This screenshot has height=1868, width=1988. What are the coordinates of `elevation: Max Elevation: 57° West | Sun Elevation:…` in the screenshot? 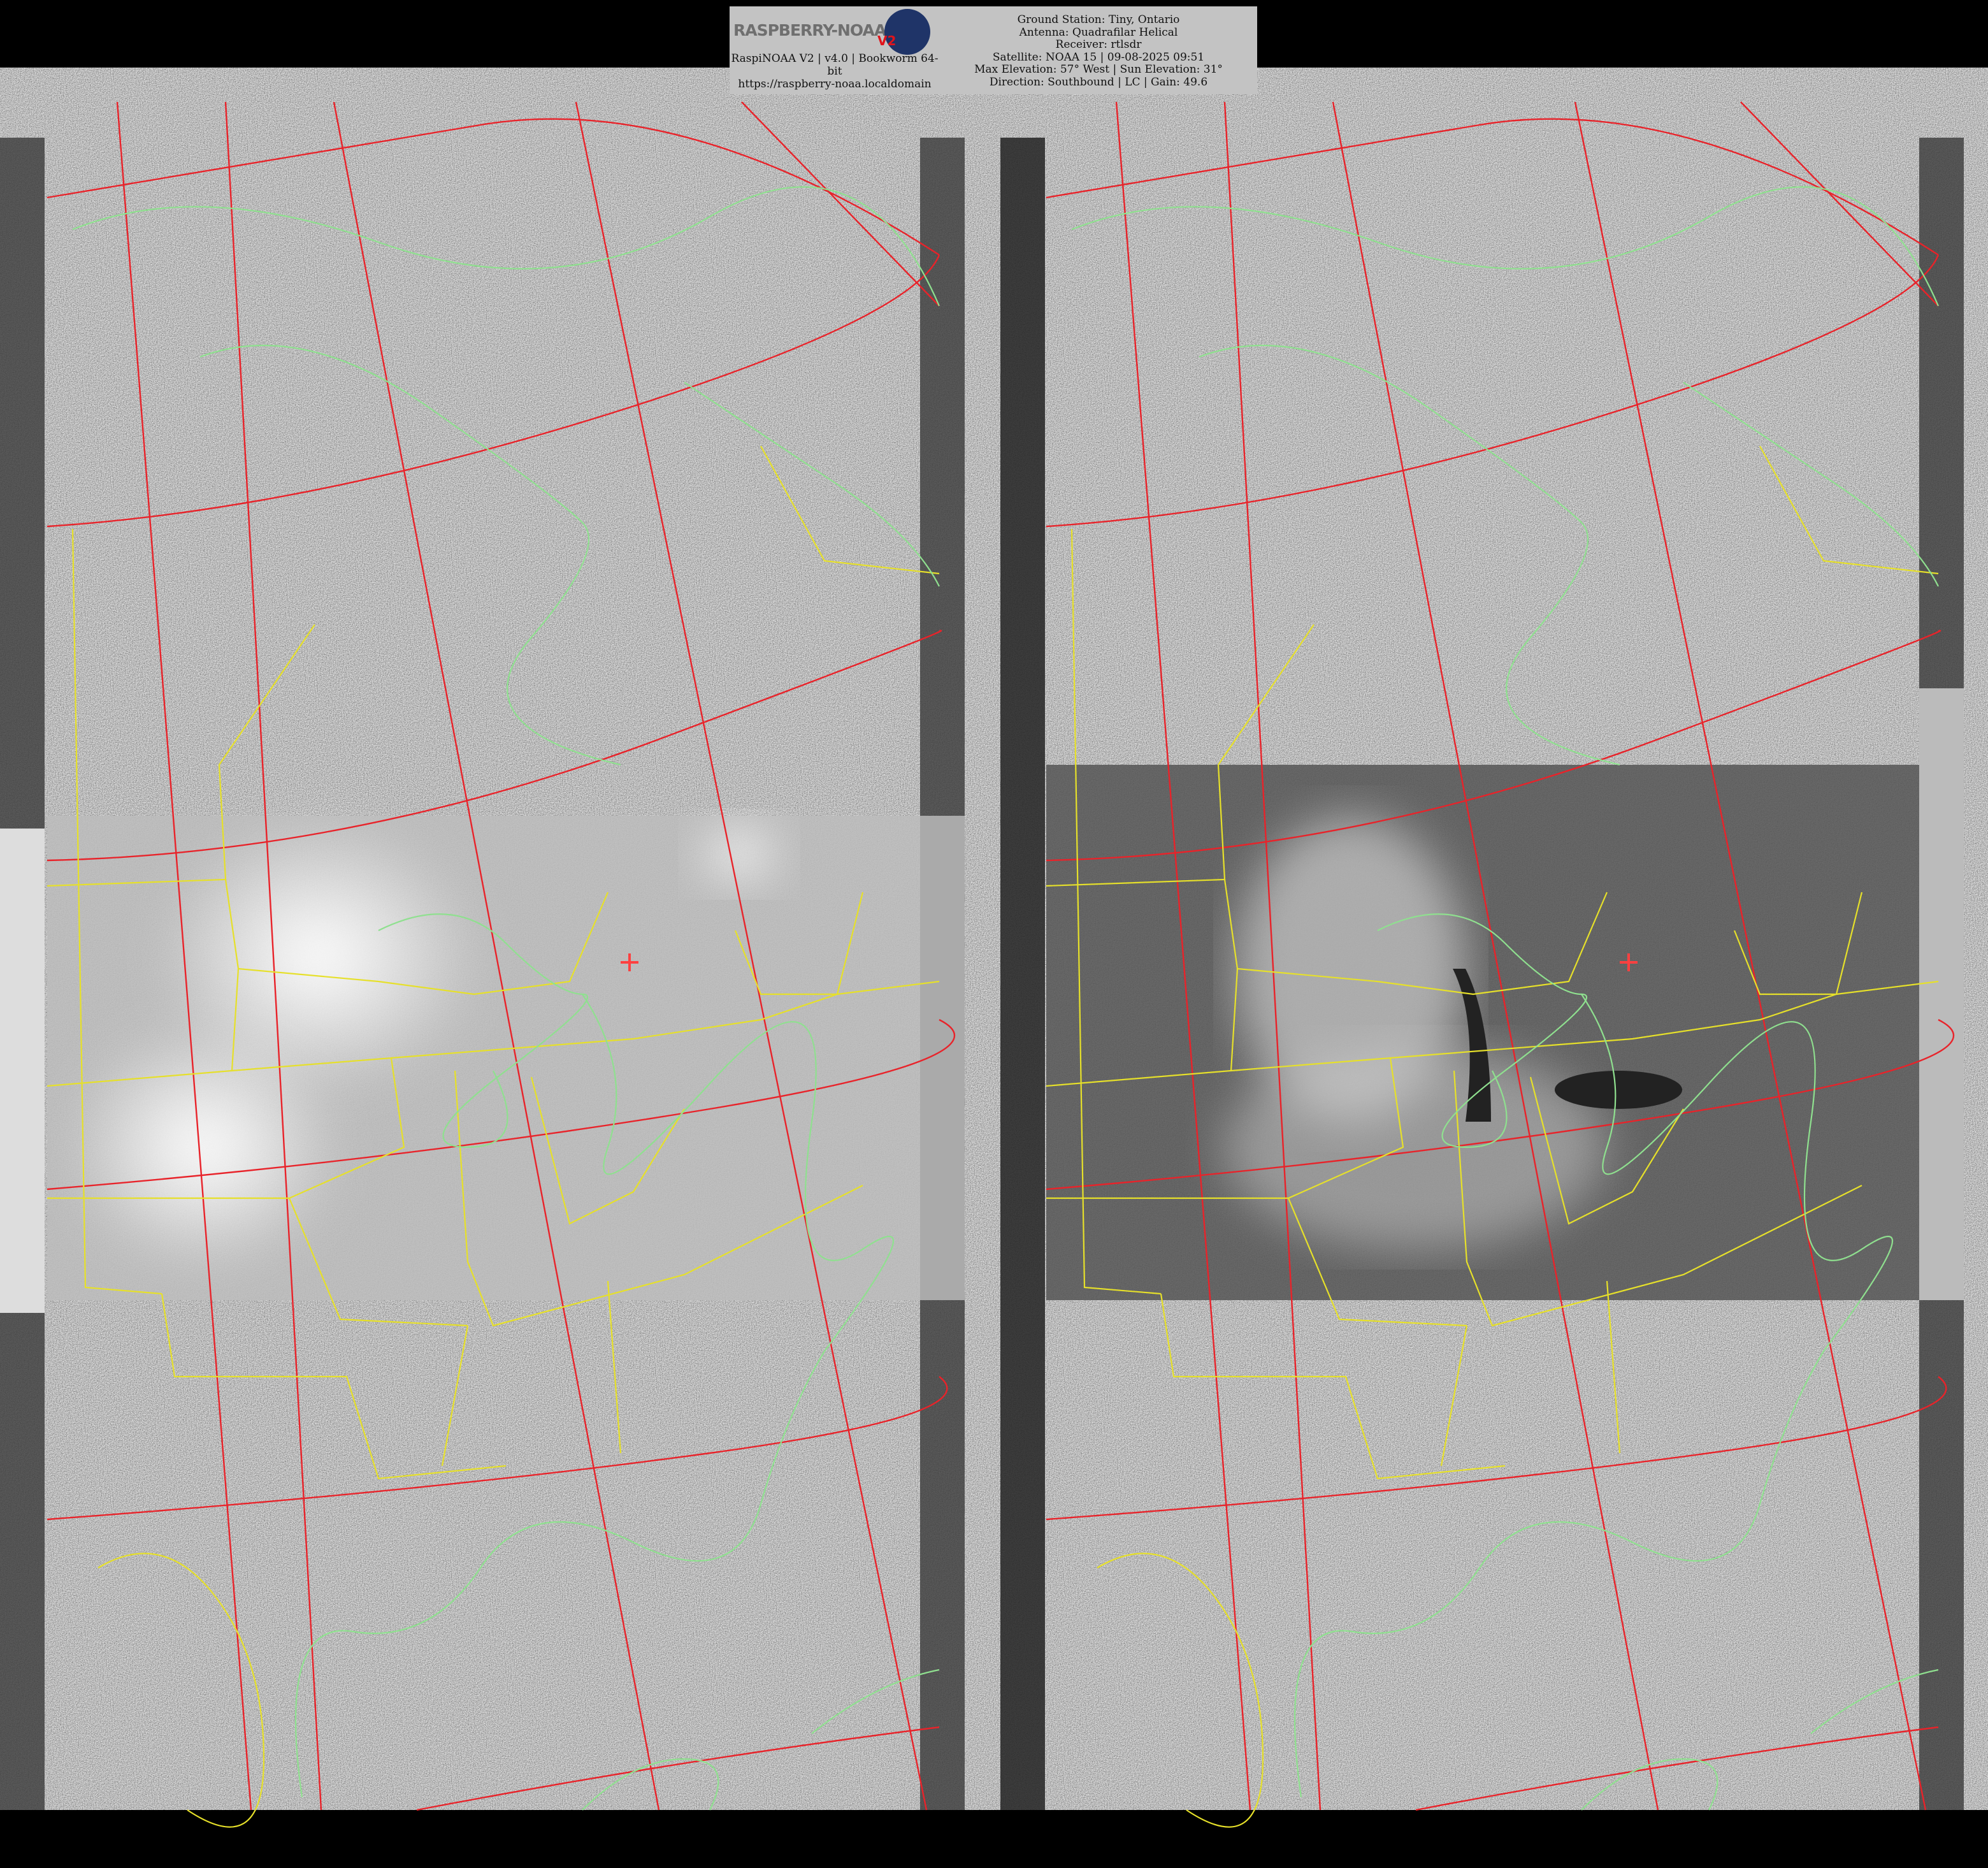 It's located at (1098, 69).